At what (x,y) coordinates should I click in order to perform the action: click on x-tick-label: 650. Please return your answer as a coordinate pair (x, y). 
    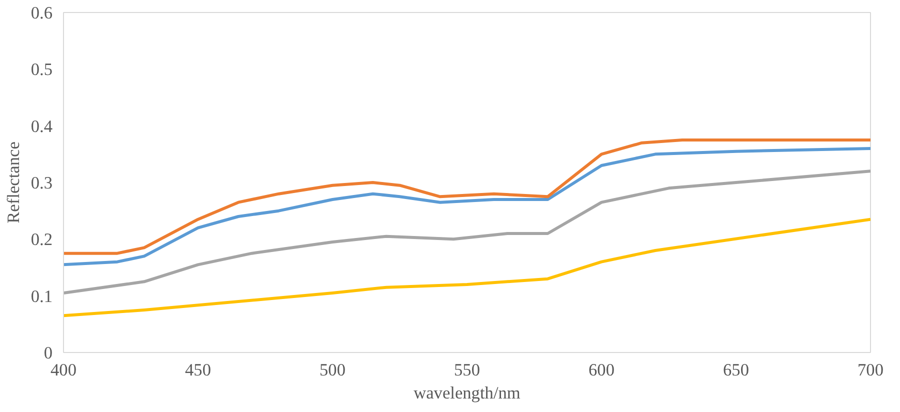
    Looking at the image, I should click on (736, 370).